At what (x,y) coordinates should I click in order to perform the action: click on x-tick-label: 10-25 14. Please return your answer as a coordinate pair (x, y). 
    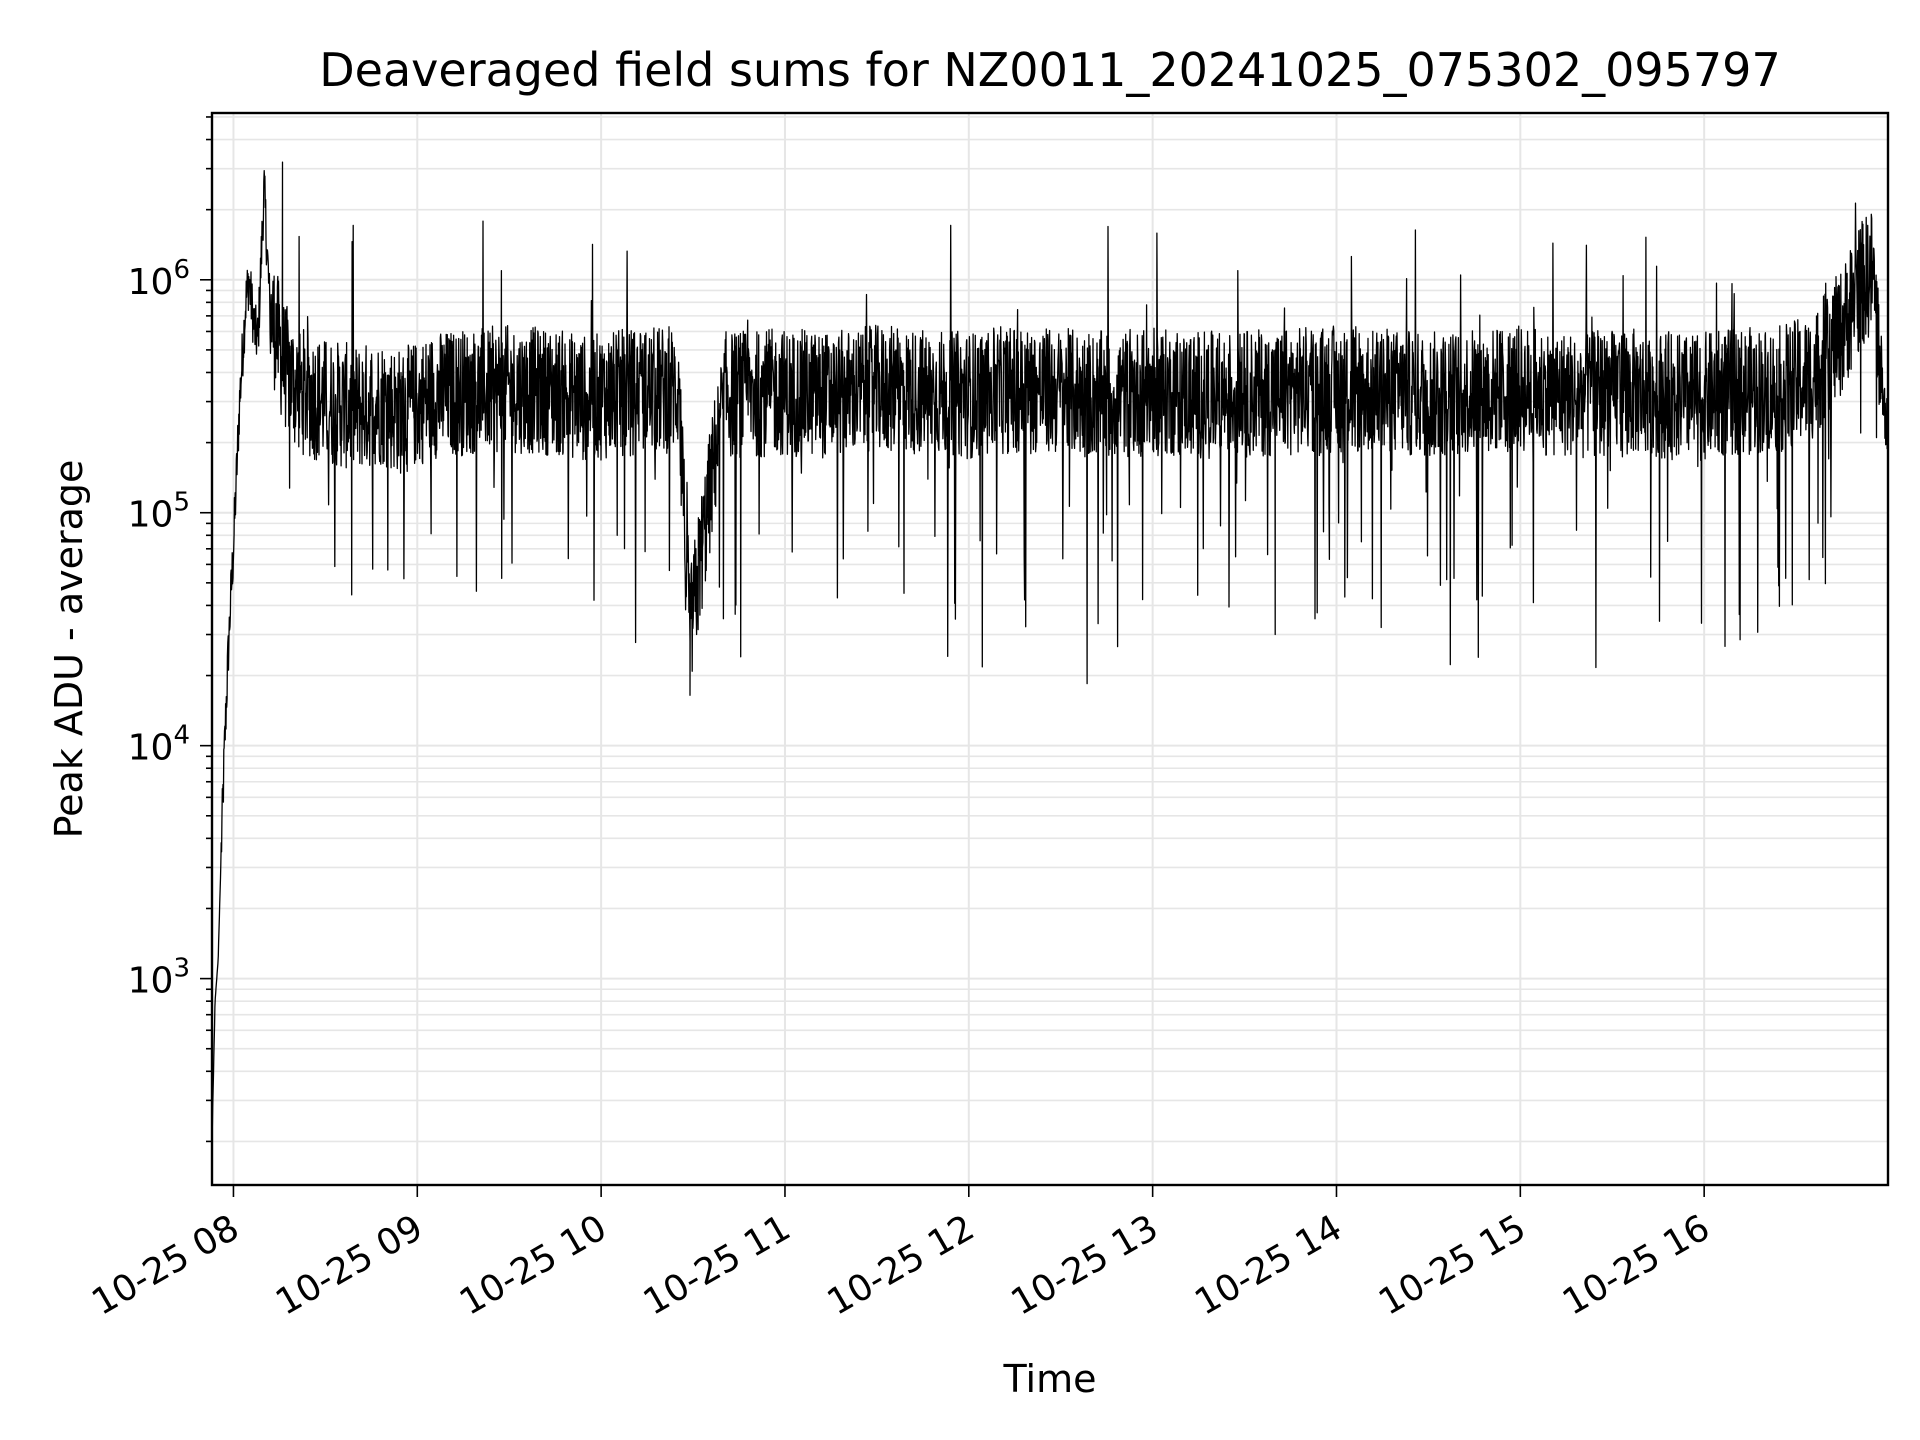
    Looking at the image, I should click on (1268, 1265).